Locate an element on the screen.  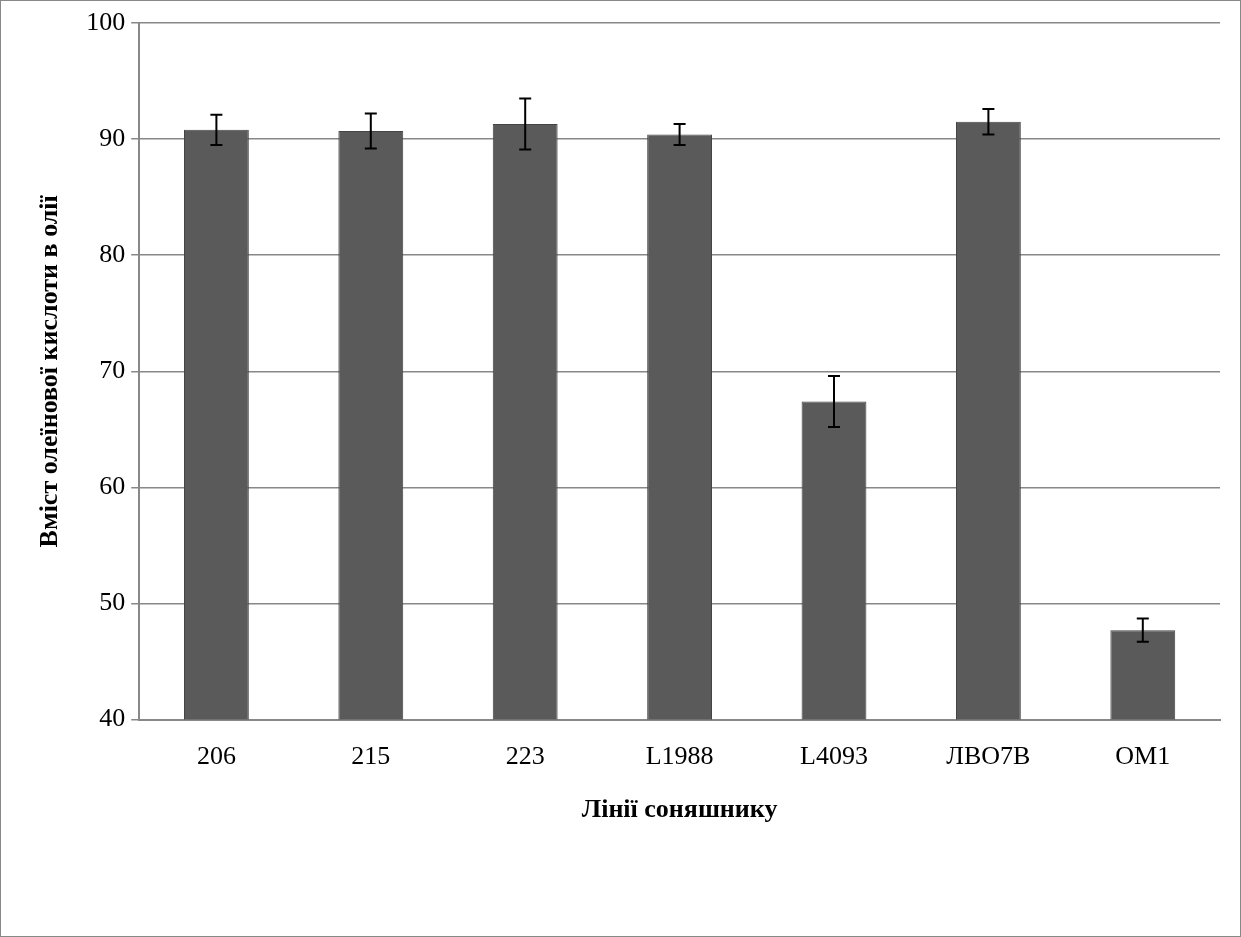
x-tick-label: 223 is located at coordinates (525, 756).